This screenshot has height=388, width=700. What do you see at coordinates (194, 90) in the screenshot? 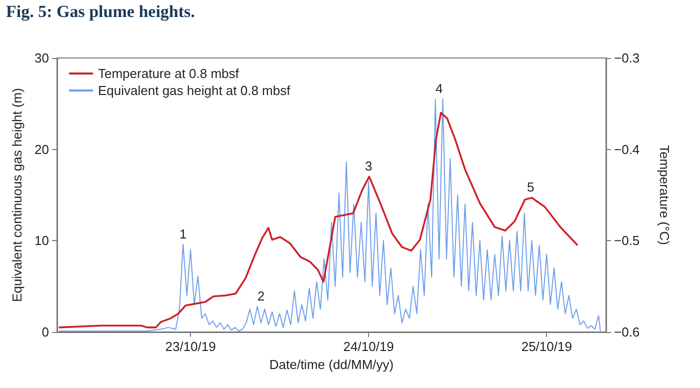
I see `legend-label: Equivalent gas height at 0.8 mbsf` at bounding box center [194, 90].